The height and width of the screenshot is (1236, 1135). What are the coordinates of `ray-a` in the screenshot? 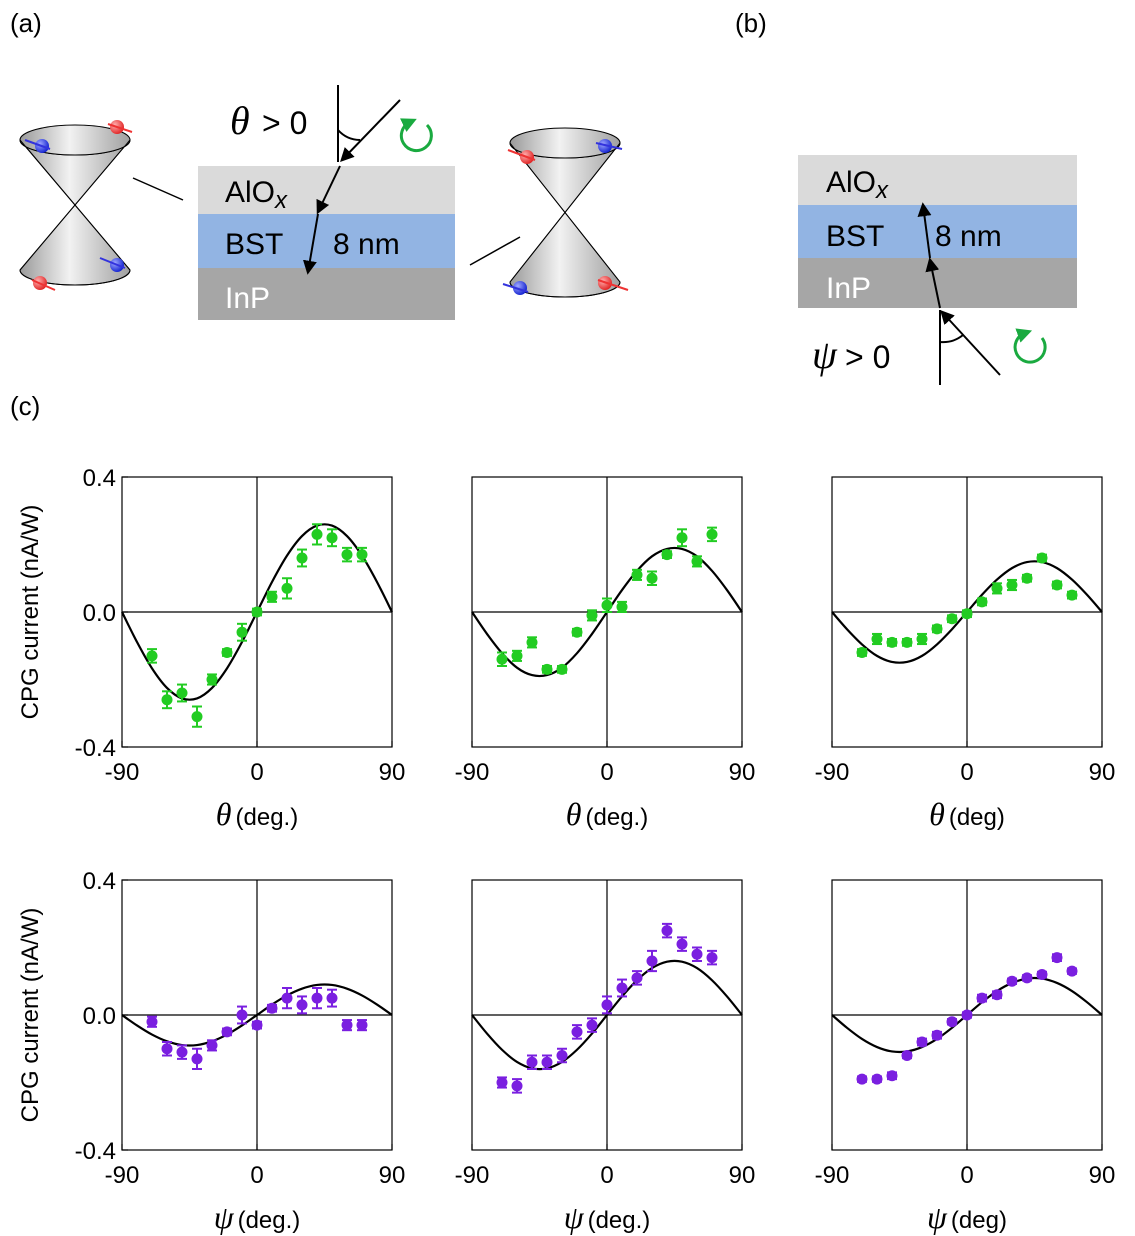 It's located at (352, 180).